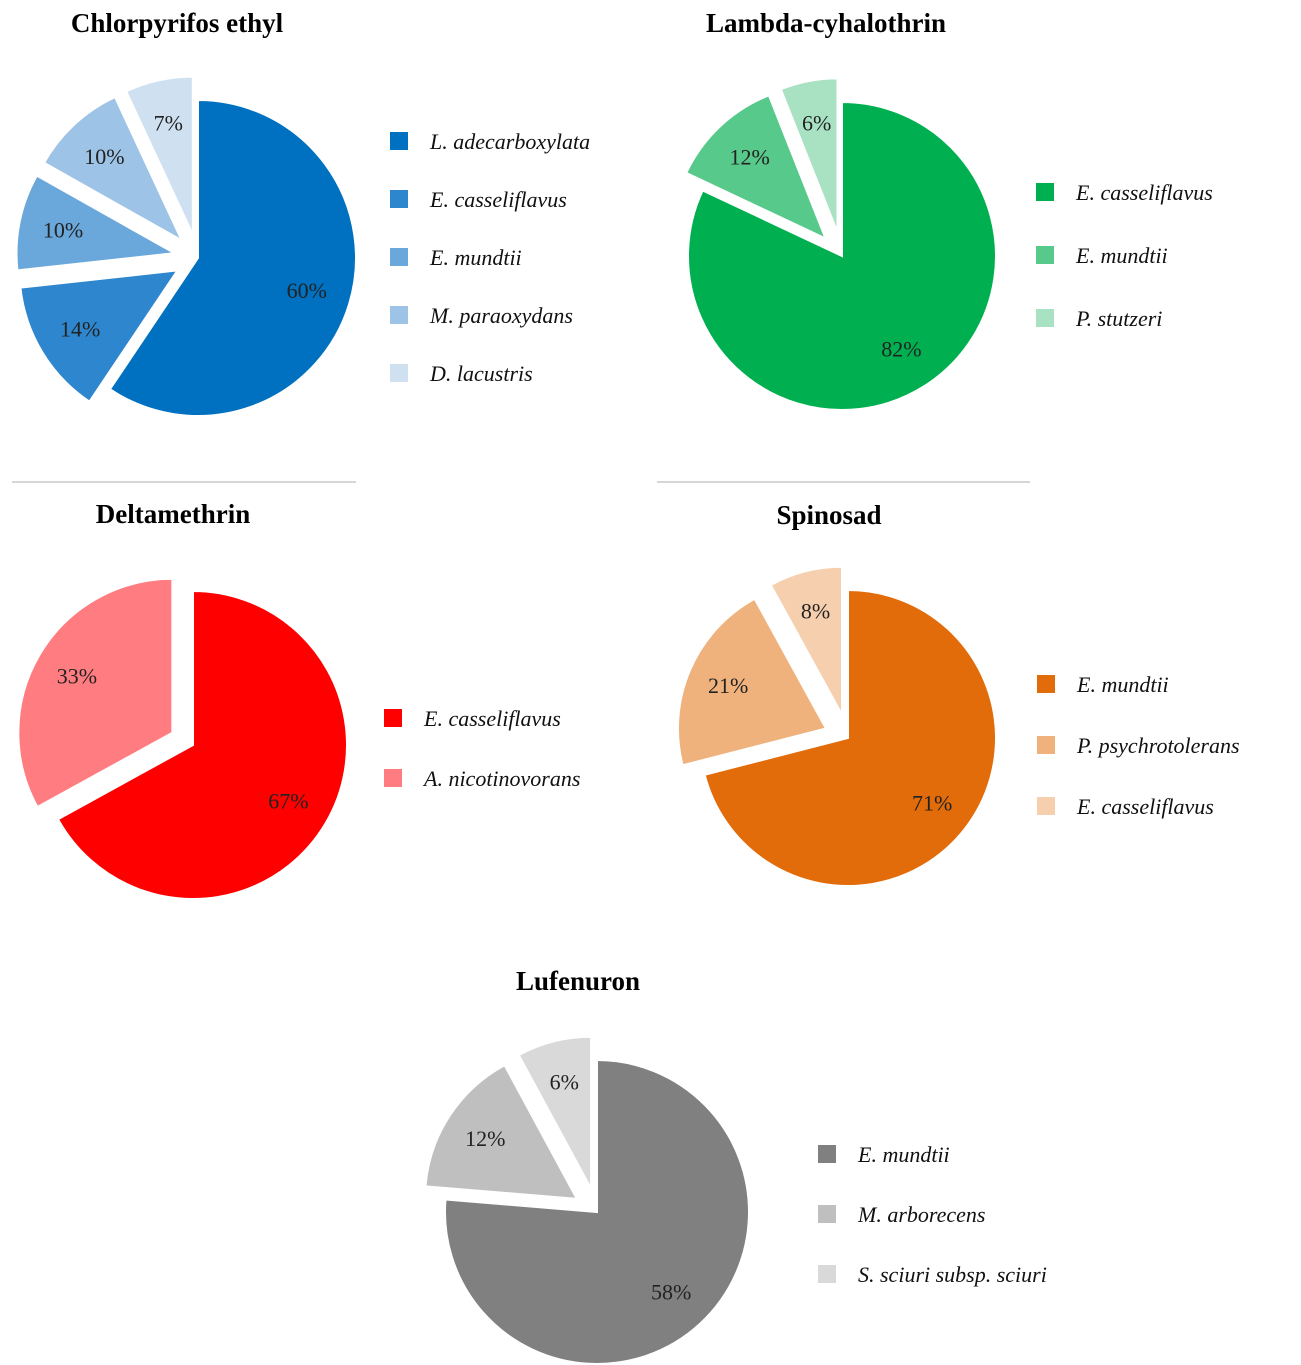 This screenshot has height=1365, width=1301. What do you see at coordinates (159, 155) in the screenshot?
I see `pie-slice-d-lacustris` at bounding box center [159, 155].